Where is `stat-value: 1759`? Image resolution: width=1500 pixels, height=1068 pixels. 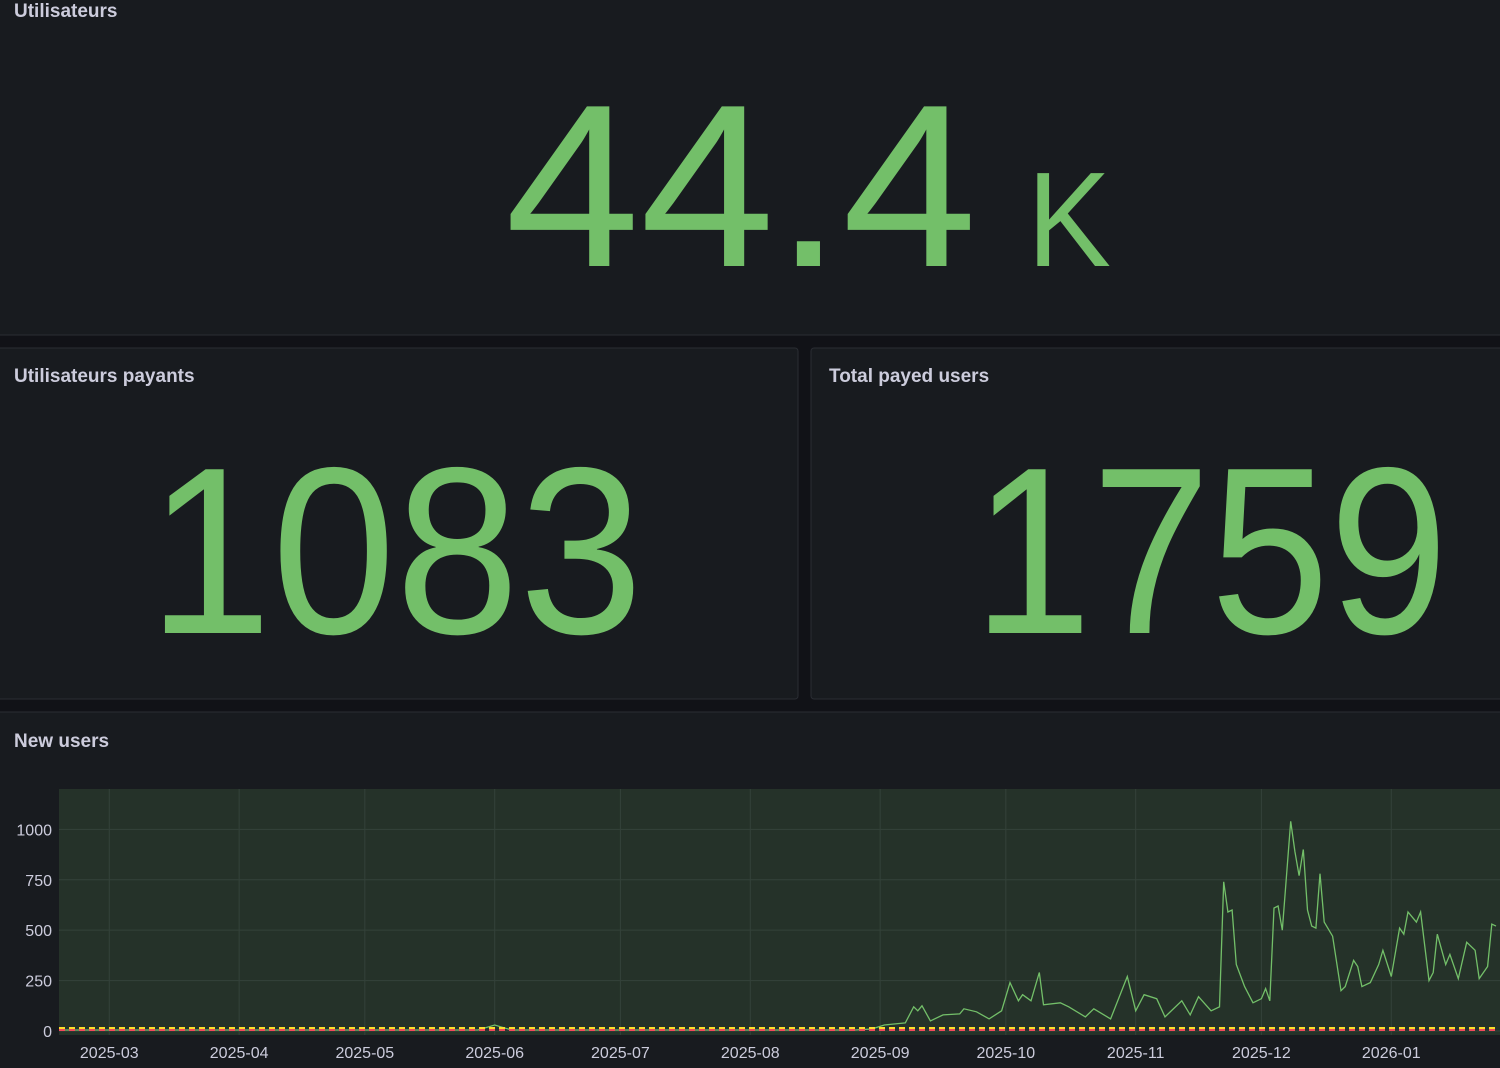 stat-value: 1759 is located at coordinates (1210, 551).